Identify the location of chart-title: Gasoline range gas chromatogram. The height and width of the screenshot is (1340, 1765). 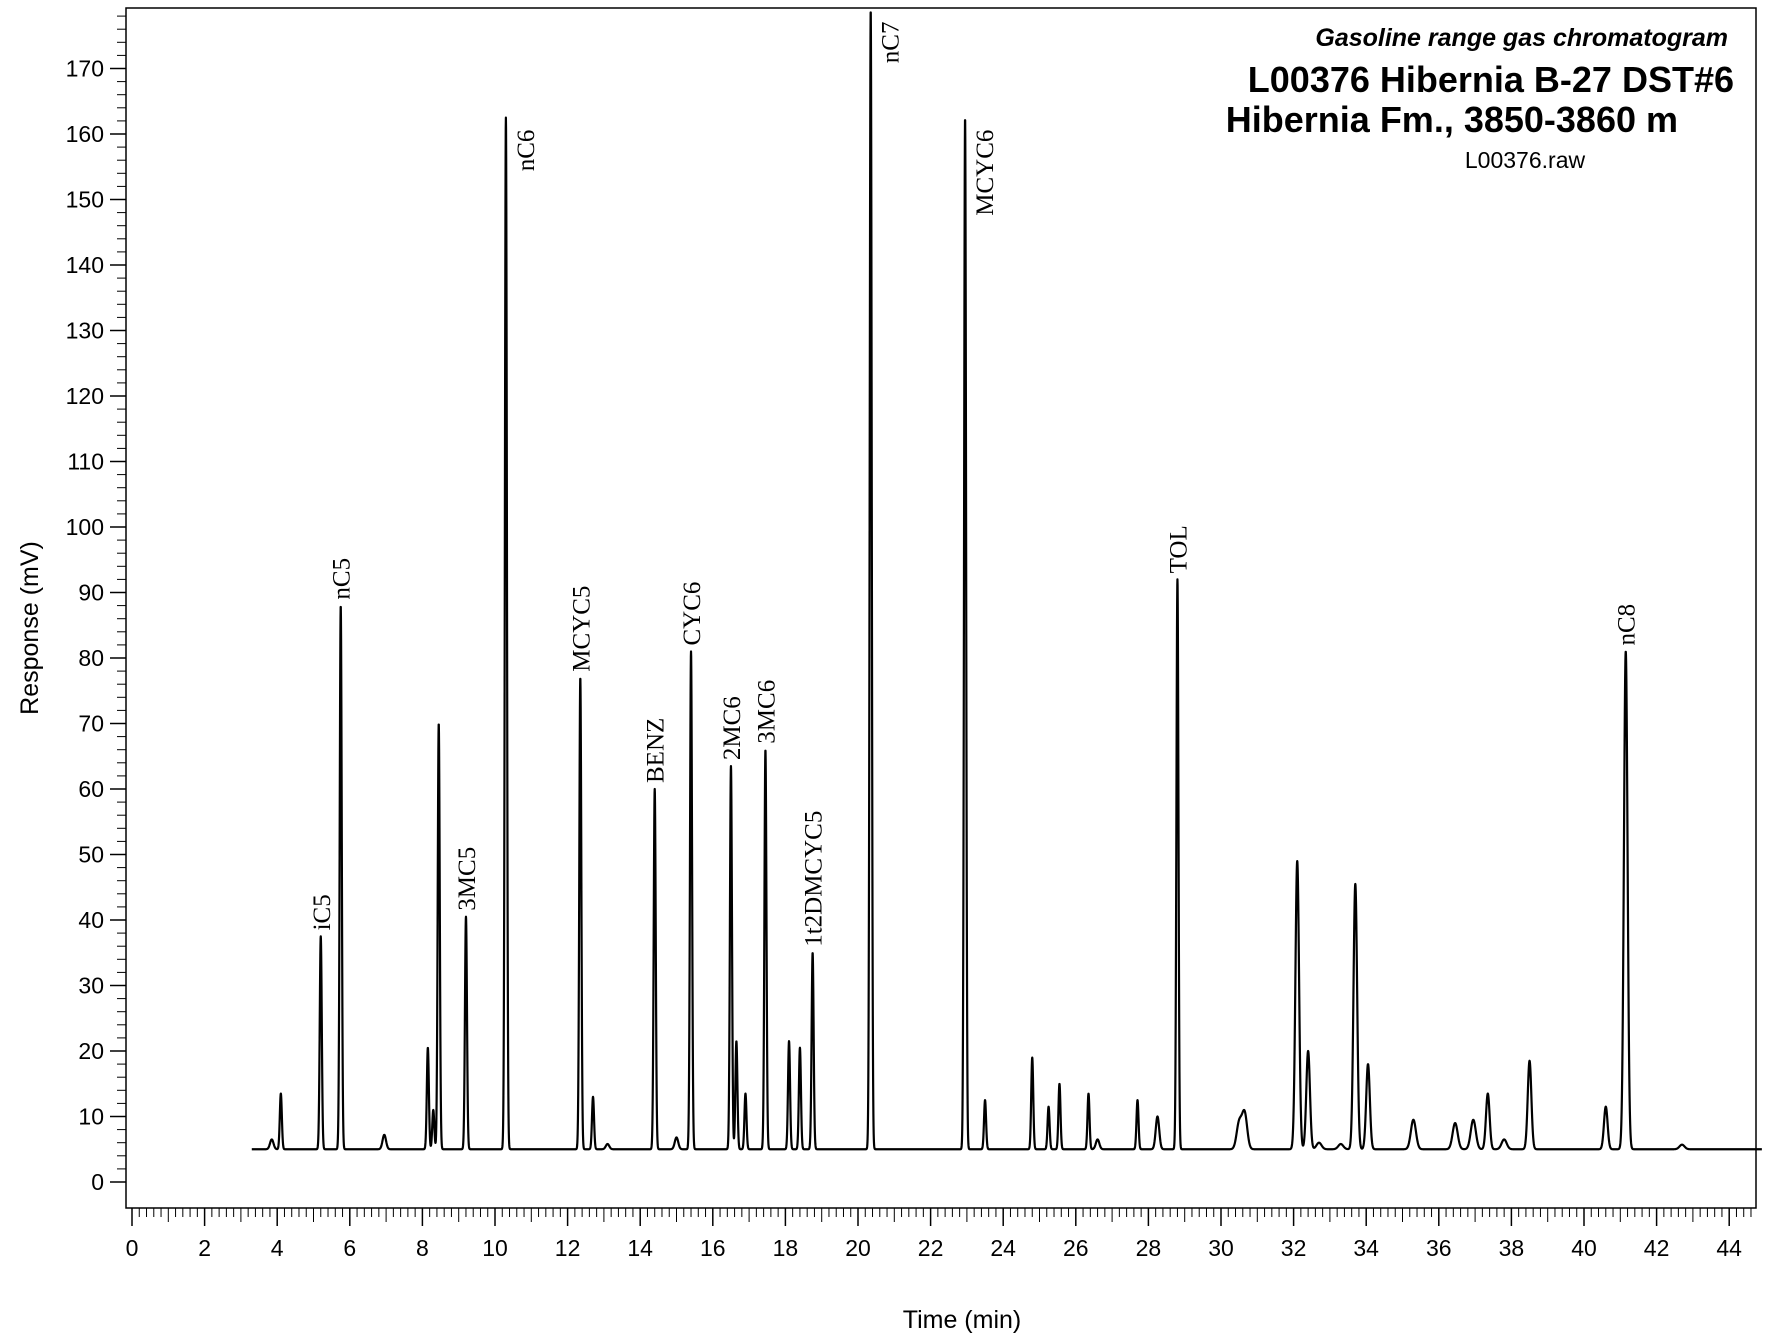
(1521, 38).